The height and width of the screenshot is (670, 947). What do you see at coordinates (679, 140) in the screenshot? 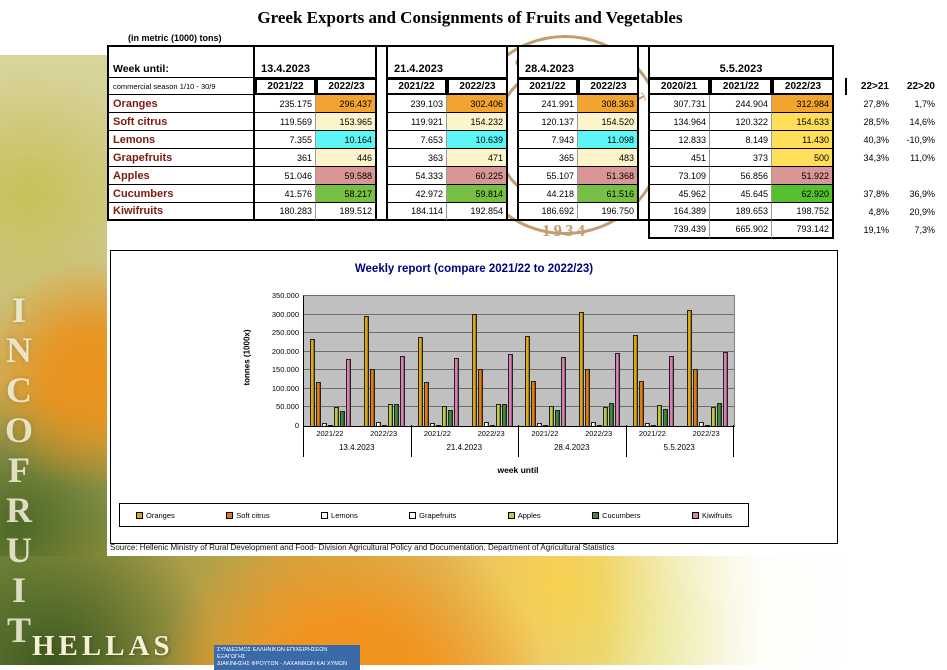
I see `value-cell: 12.833` at bounding box center [679, 140].